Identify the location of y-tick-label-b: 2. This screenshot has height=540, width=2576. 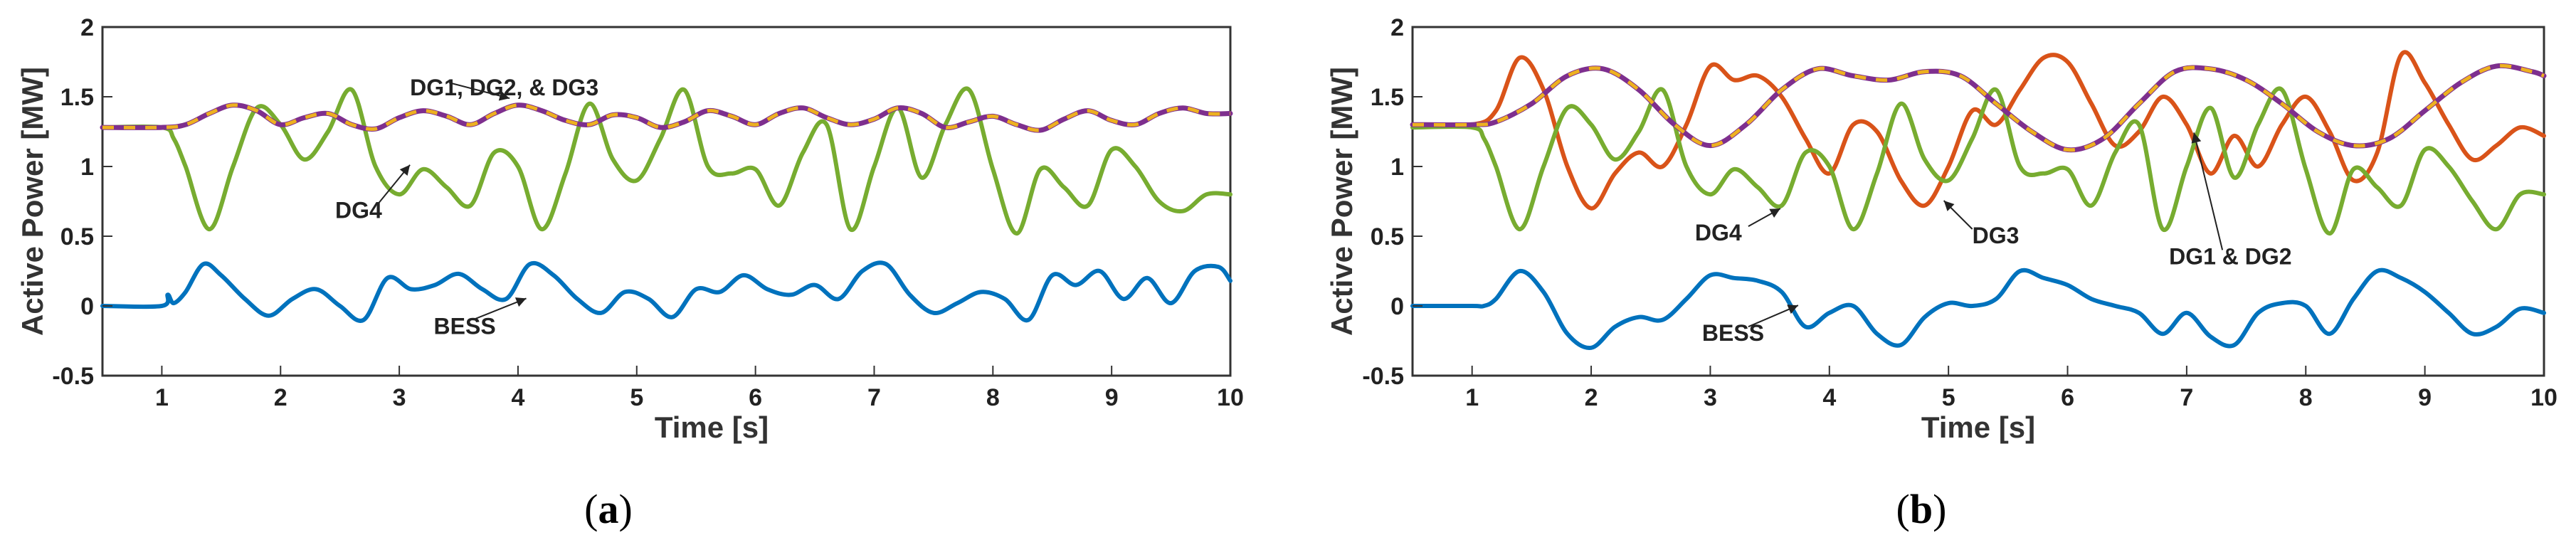
(1397, 27).